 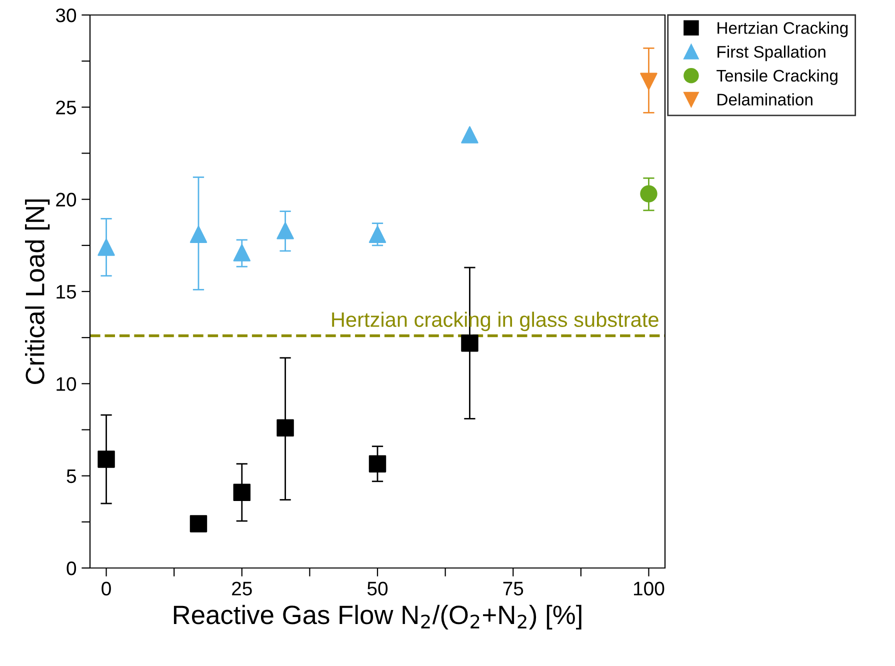 What do you see at coordinates (649, 589) in the screenshot?
I see `x-tick-label: 100` at bounding box center [649, 589].